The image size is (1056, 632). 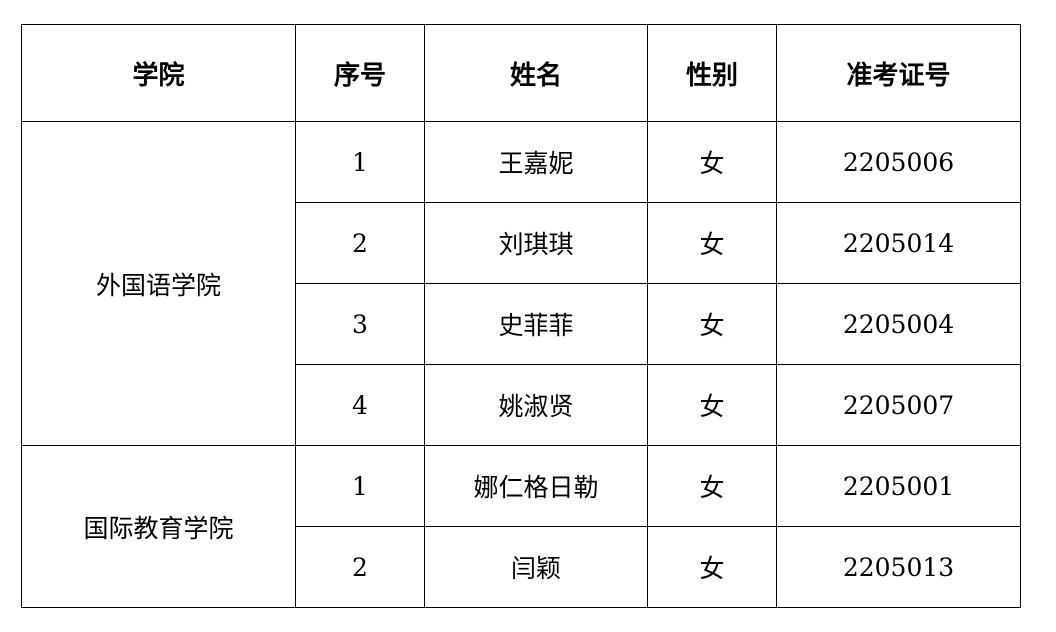 I want to click on header-number: 序号, so click(x=360, y=73).